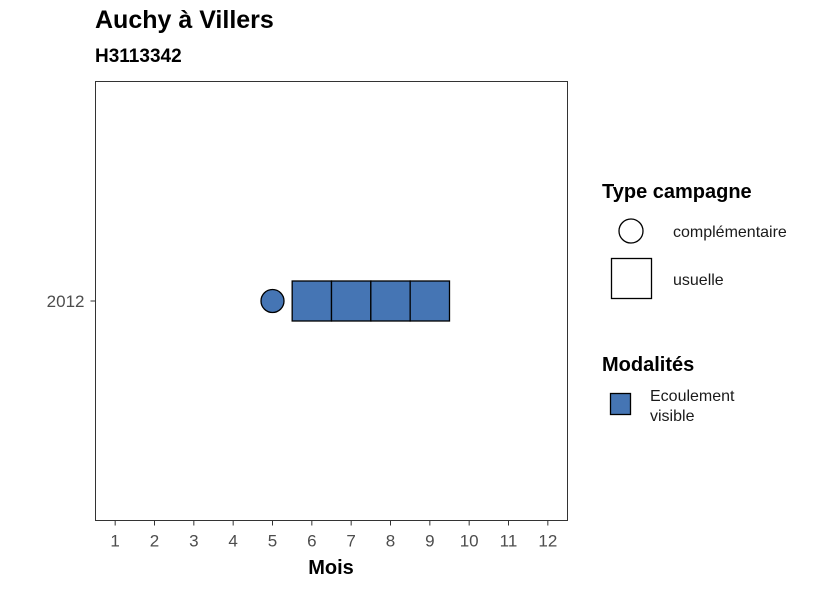 The height and width of the screenshot is (590, 826). I want to click on legend-label-visible: visible, so click(672, 416).